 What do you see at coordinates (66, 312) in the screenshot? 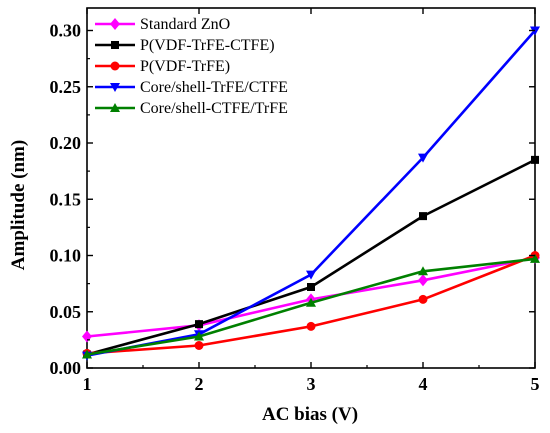
I see `y-tick-label: 0.05` at bounding box center [66, 312].